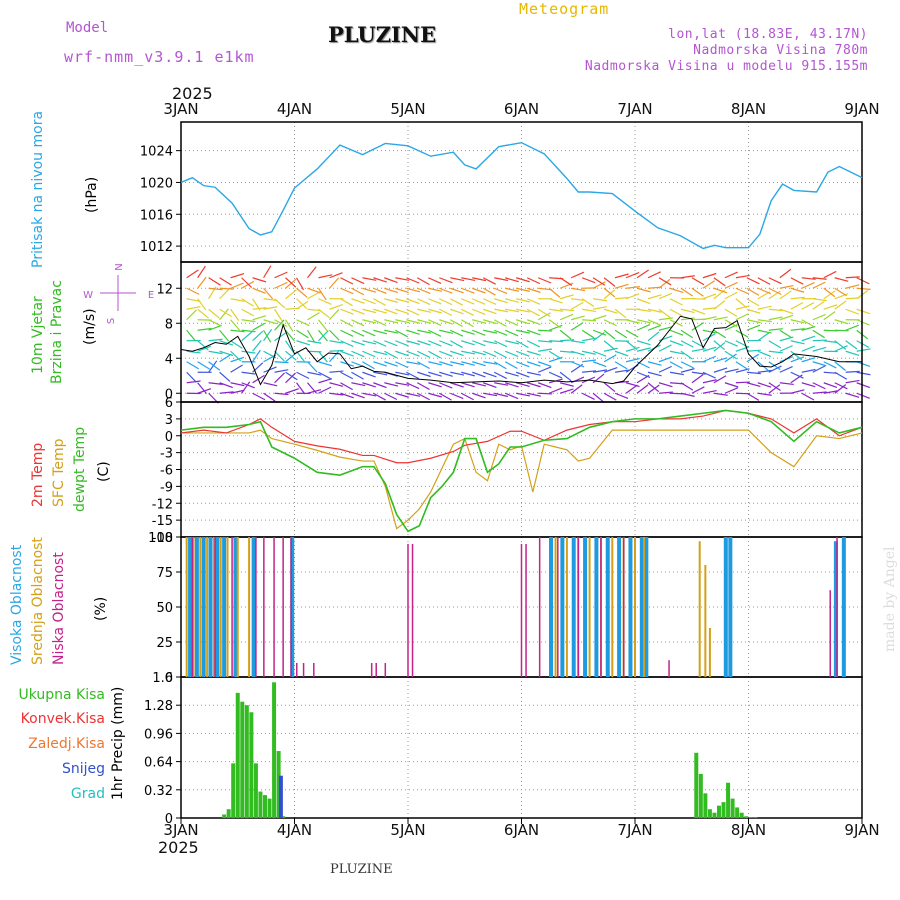  Describe the element at coordinates (169, 420) in the screenshot. I see `y-tick-label: 3` at that location.